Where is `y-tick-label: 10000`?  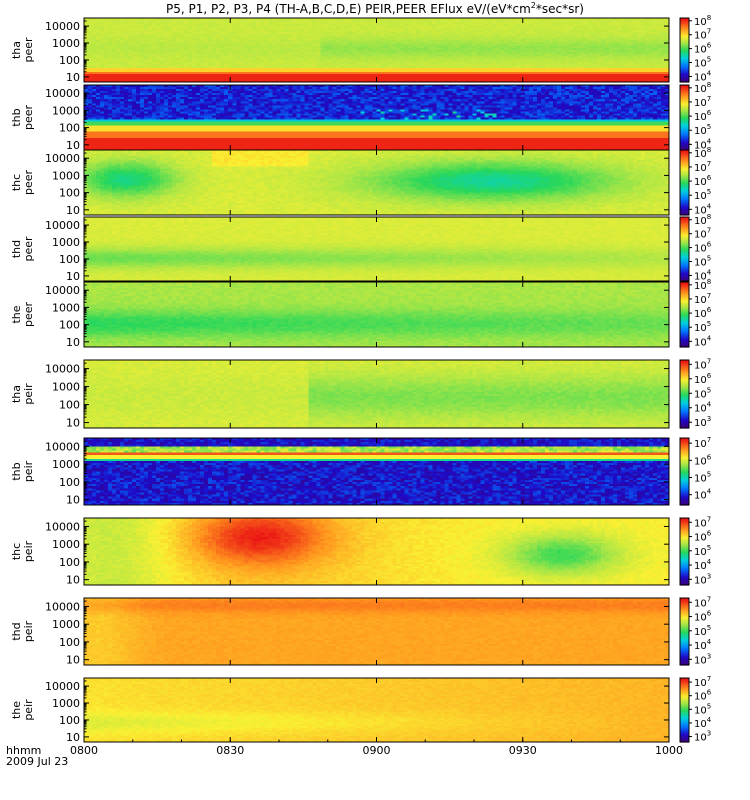
y-tick-label: 10000 is located at coordinates (62, 526).